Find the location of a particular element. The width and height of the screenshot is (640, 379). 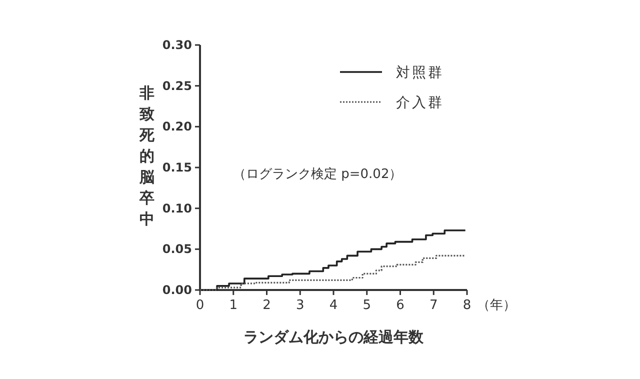

x-tick-label: 1 is located at coordinates (233, 305).